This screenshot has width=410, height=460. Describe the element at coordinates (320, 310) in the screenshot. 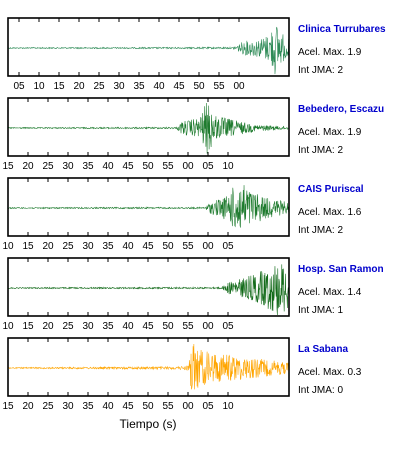

I see `int-jma-label: Int JMA: 1` at that location.